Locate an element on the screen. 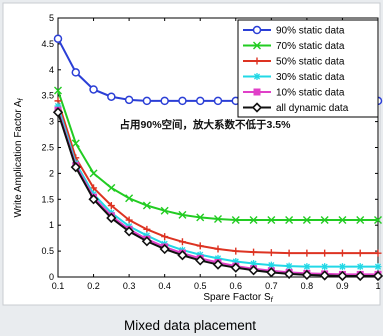 Image resolution: width=383 pixels, height=336 pixels. legend-item: 10% static data is located at coordinates (294, 93).